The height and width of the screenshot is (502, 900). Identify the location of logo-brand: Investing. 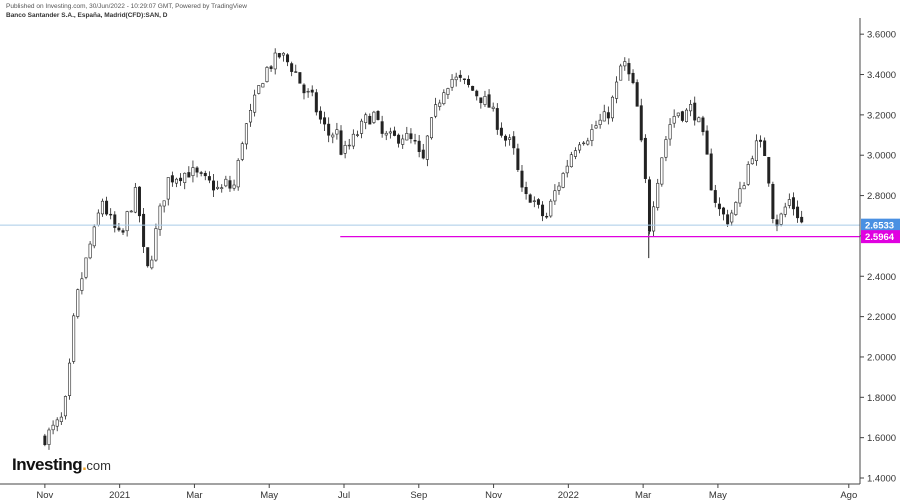
(47, 464).